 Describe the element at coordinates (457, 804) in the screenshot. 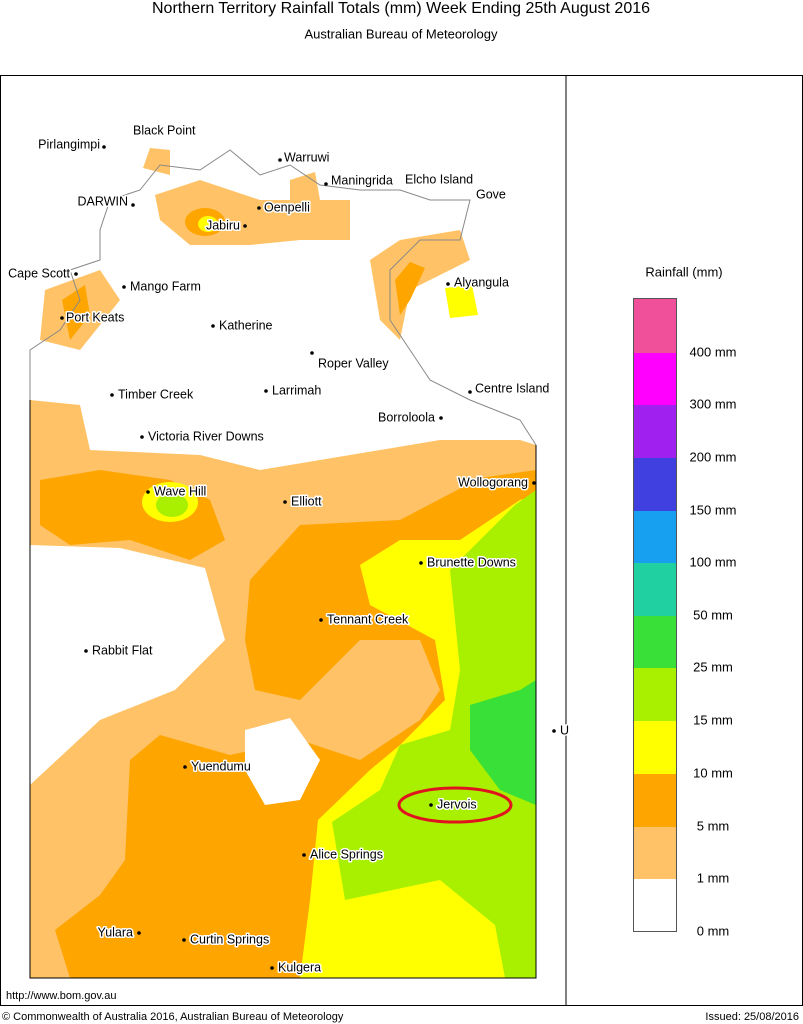

I see `place-label: Jervois` at that location.